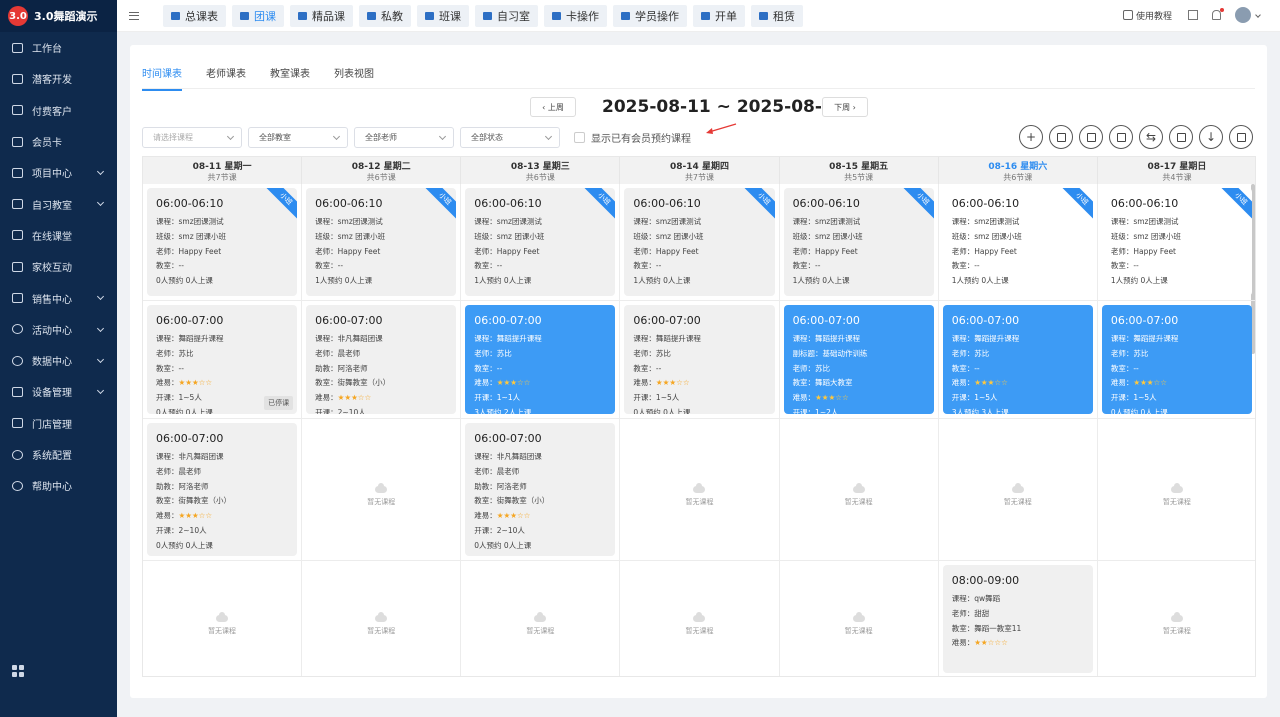 This screenshot has width=1280, height=717. What do you see at coordinates (1061, 137) in the screenshot?
I see `batch-icon` at bounding box center [1061, 137].